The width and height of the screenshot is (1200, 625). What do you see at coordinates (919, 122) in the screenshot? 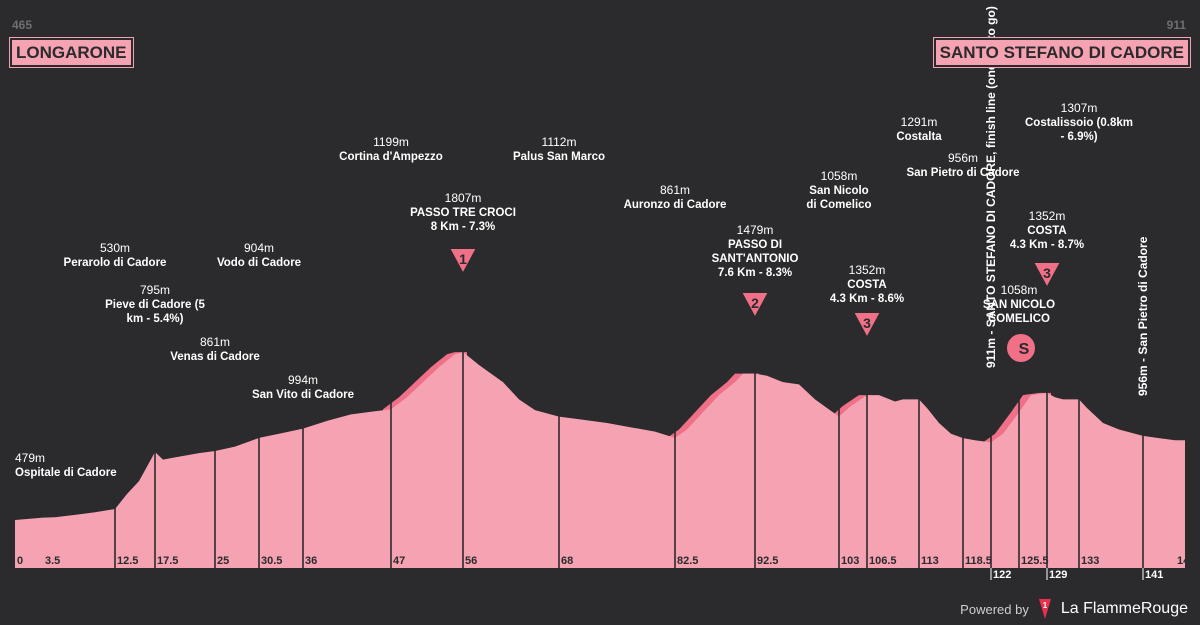
I see `annotation-label-13-line-0: 1291m` at bounding box center [919, 122].